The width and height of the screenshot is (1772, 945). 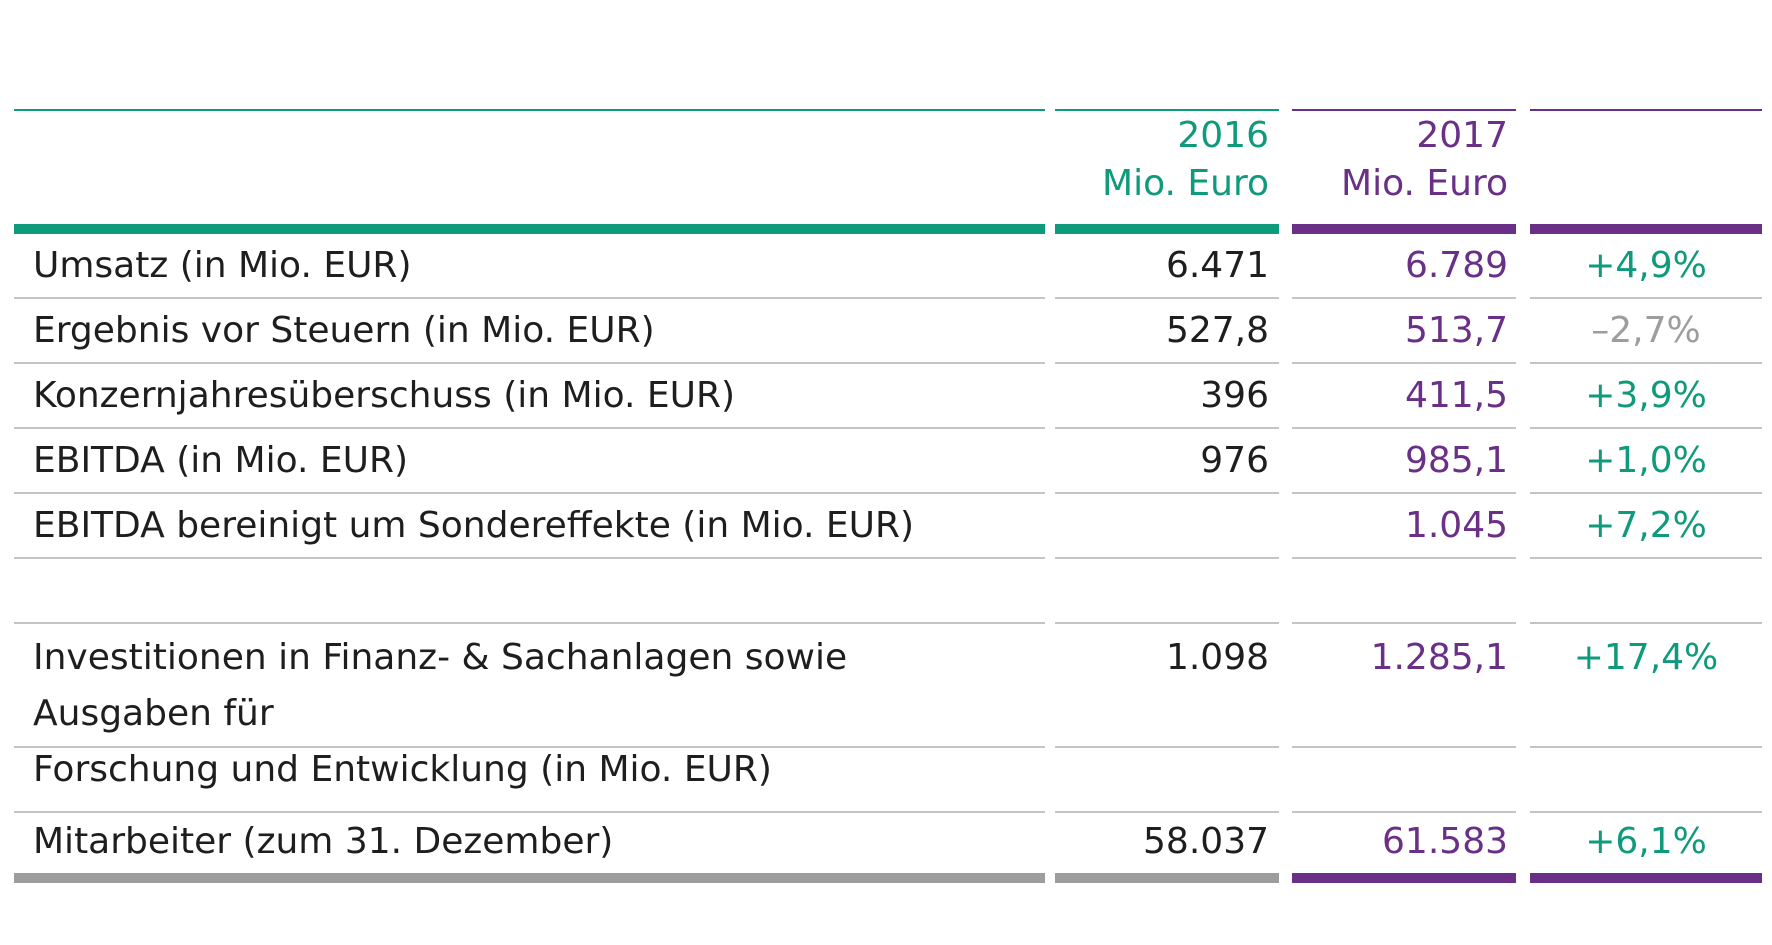 I want to click on row-change: +1,0%, so click(x=1646, y=460).